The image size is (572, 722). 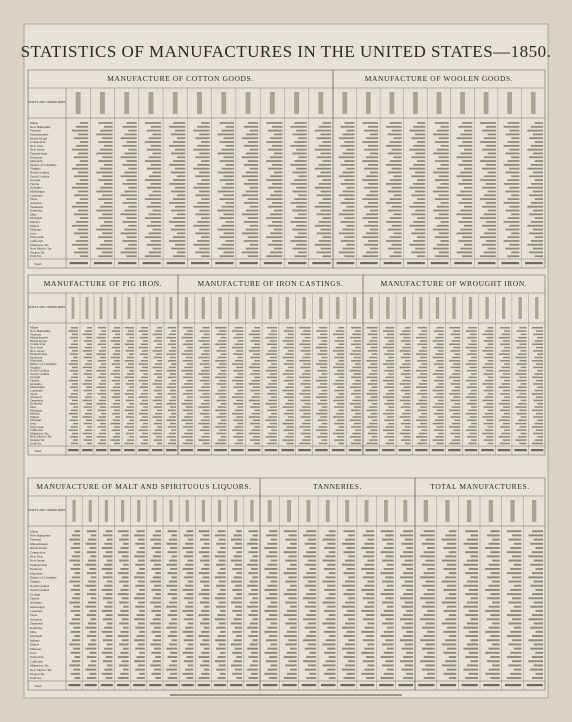 What do you see at coordinates (286, 695) in the screenshot?
I see `footnote-line` at bounding box center [286, 695].